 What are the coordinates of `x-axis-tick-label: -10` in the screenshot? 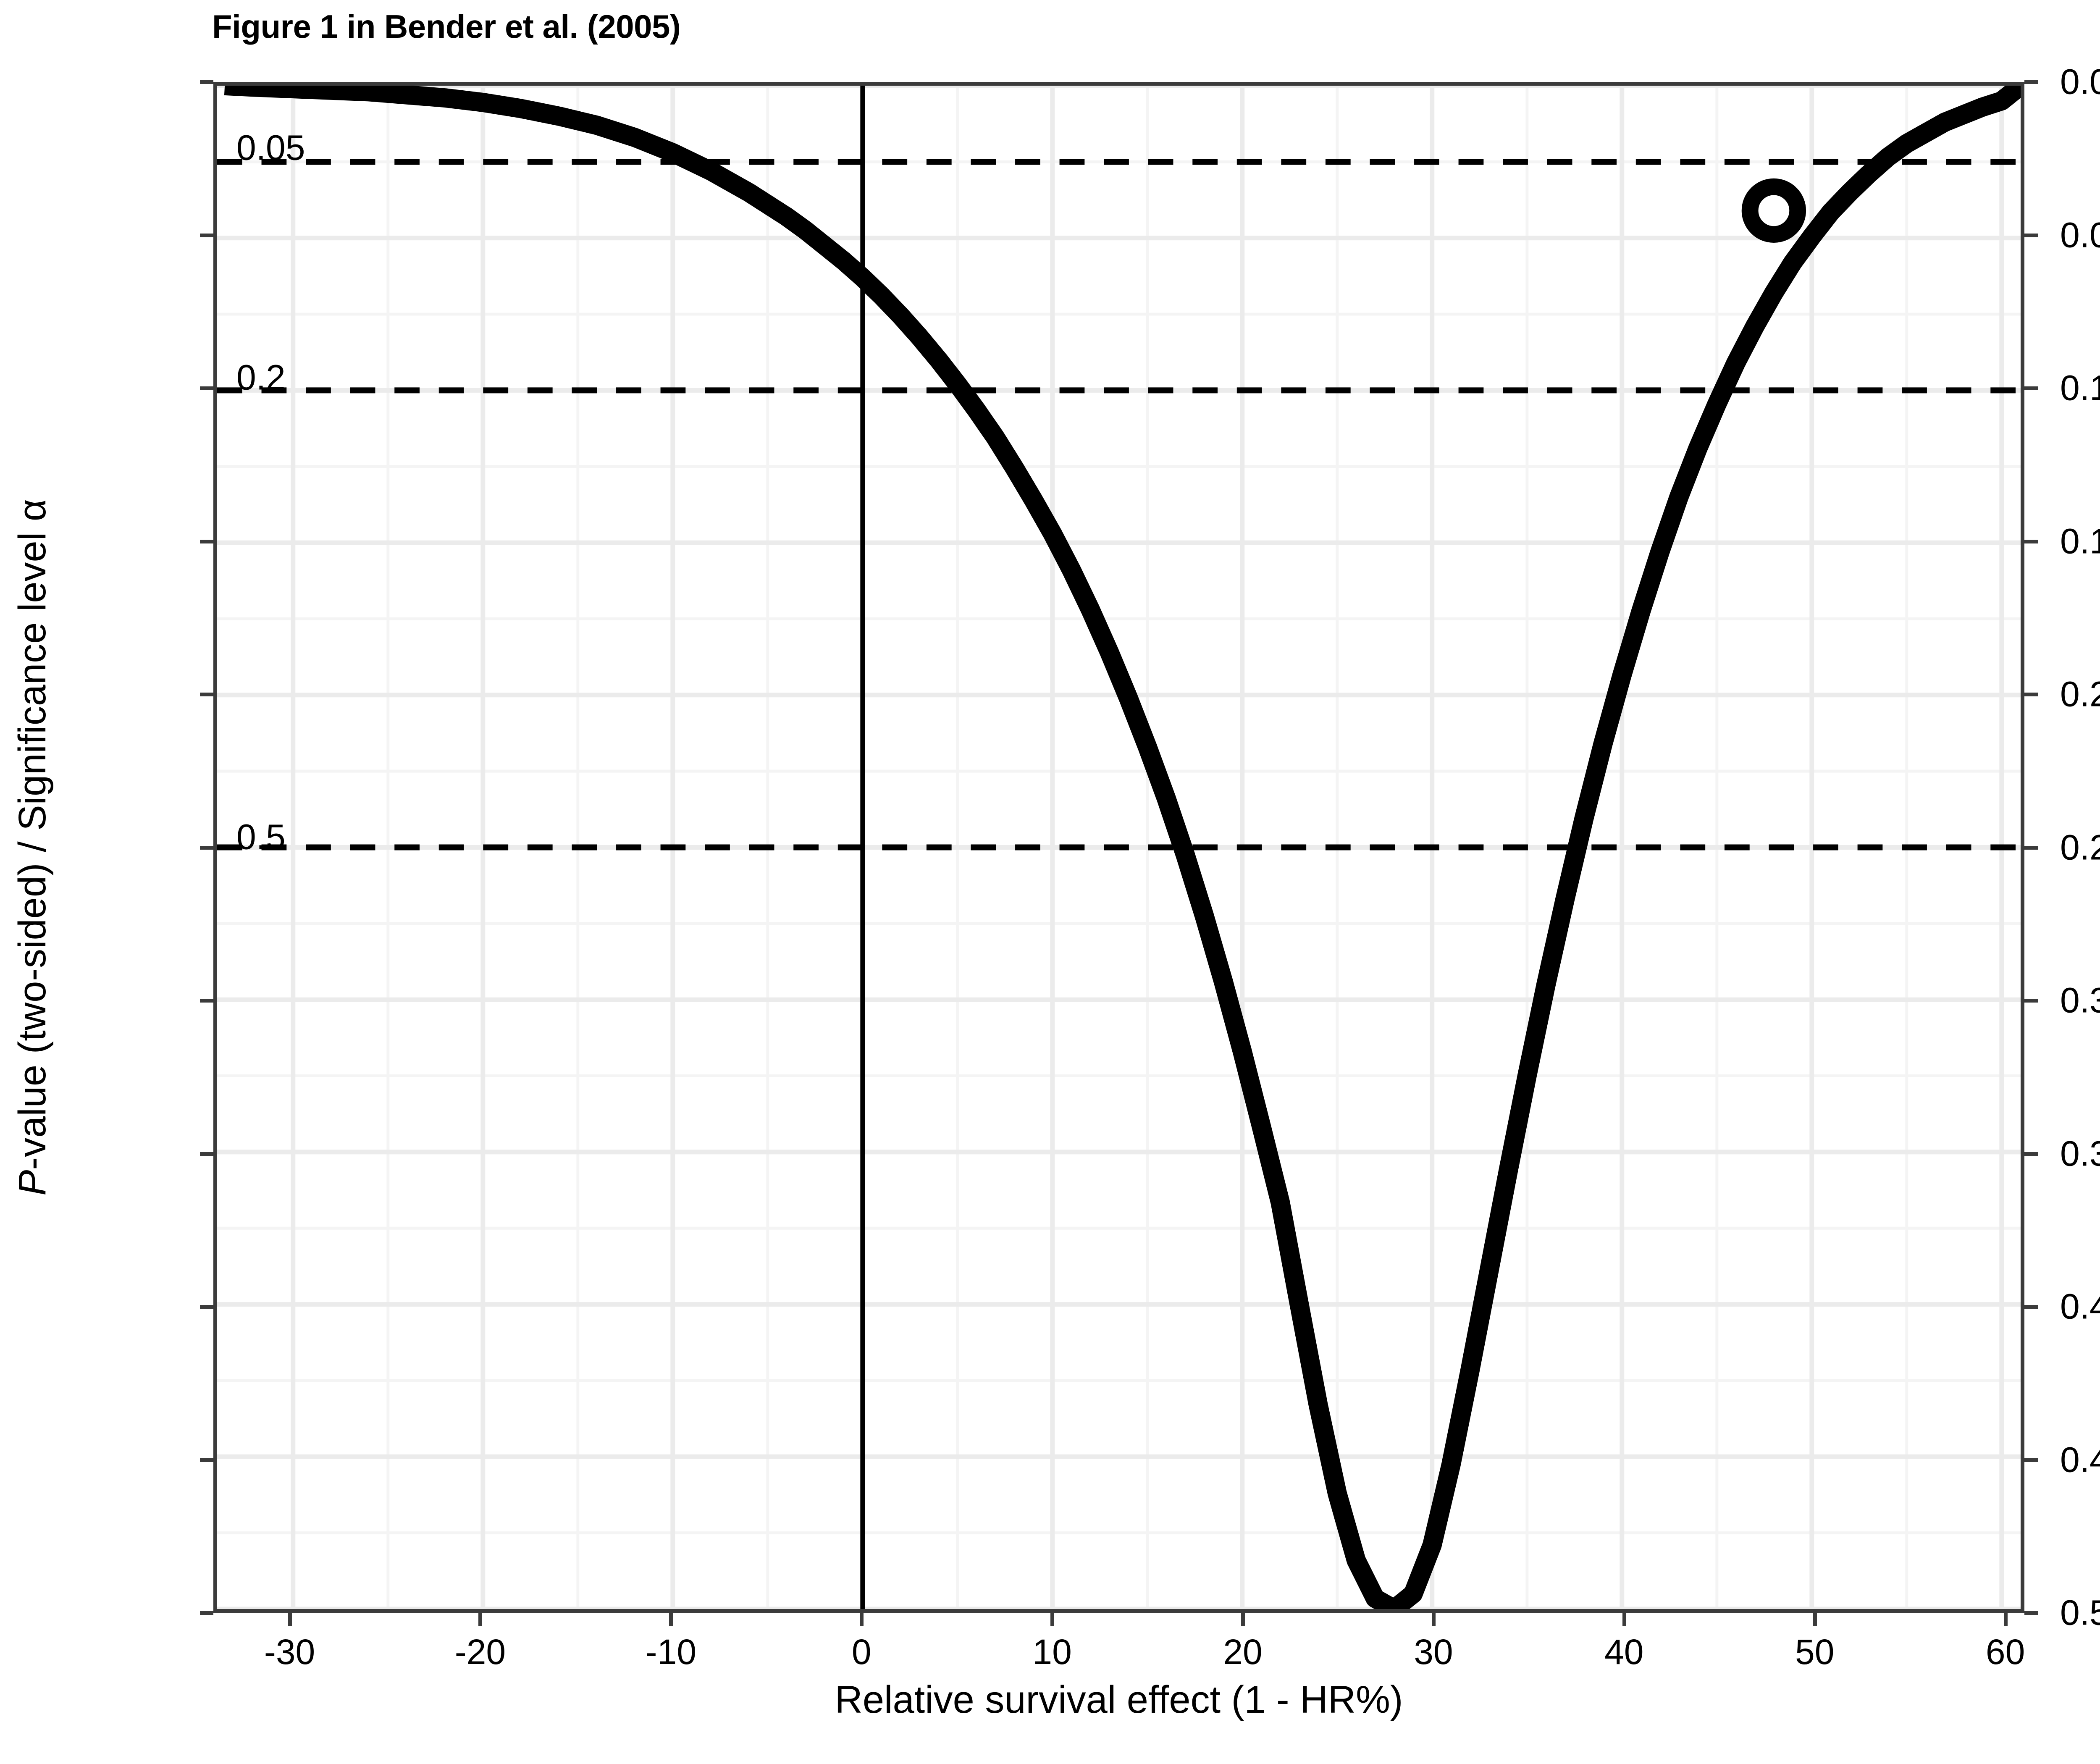 It's located at (671, 1652).